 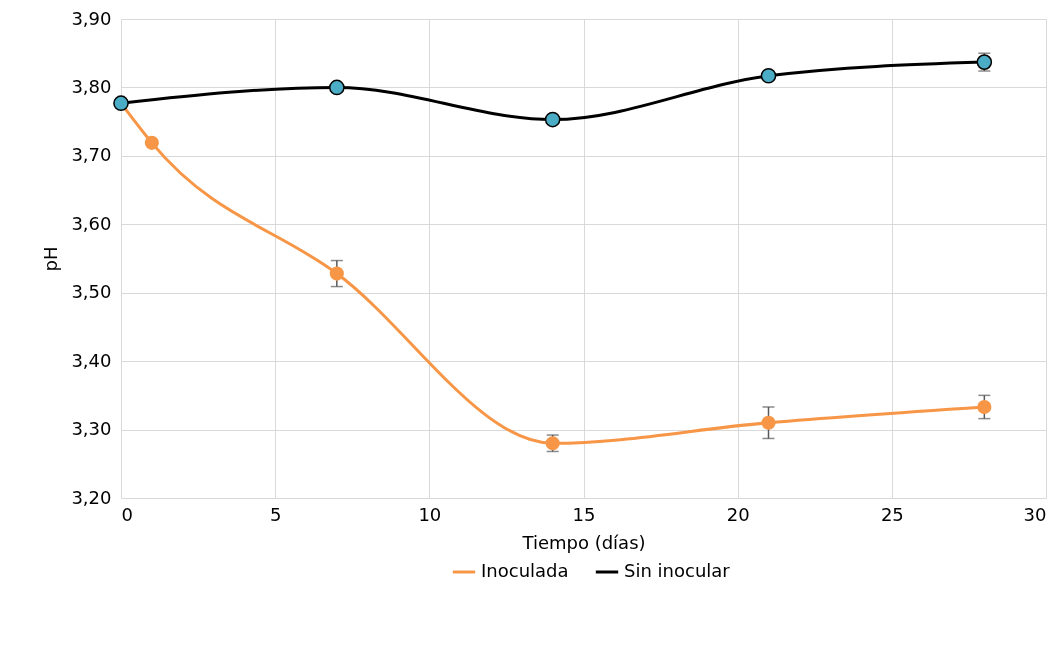 I want to click on y-tick-label: 3,20, so click(x=91, y=497).